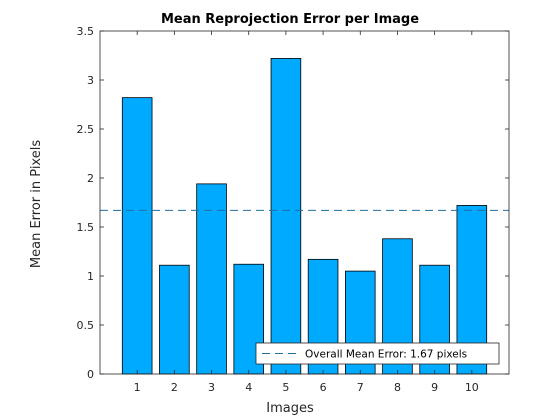 The width and height of the screenshot is (560, 420). I want to click on x-tick-label: 10, so click(472, 387).